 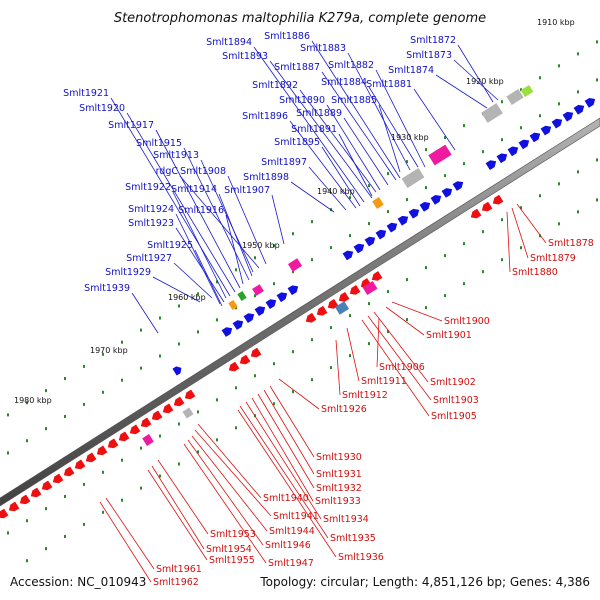 I want to click on reverse-gene-label: Smlt1905, so click(x=454, y=416).